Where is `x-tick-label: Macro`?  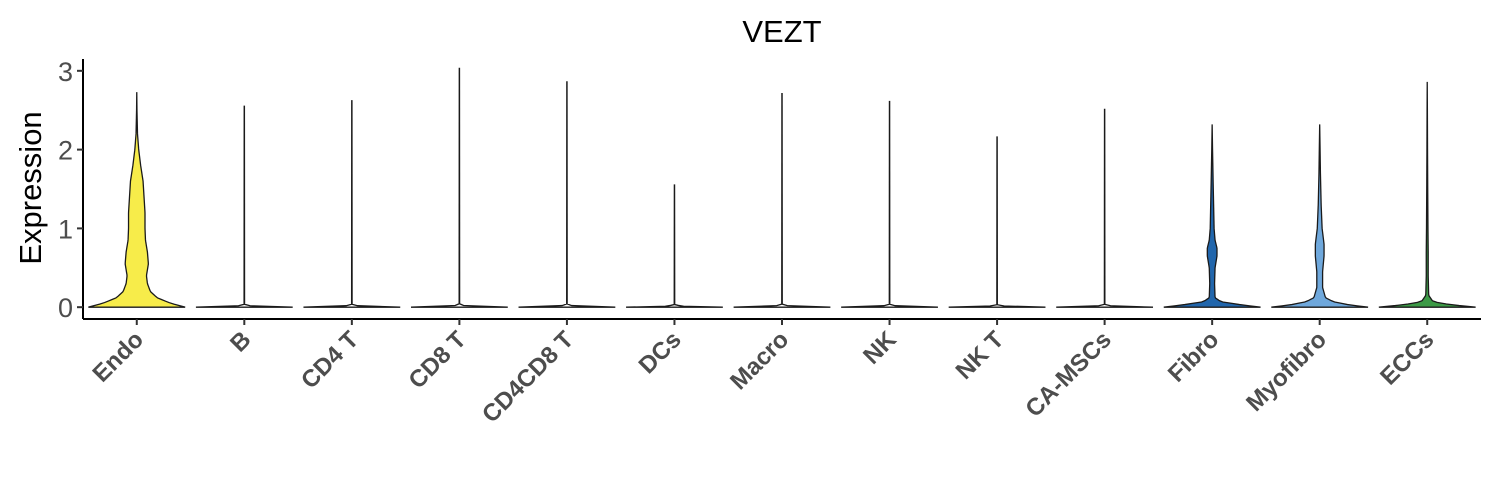
x-tick-label: Macro is located at coordinates (759, 360).